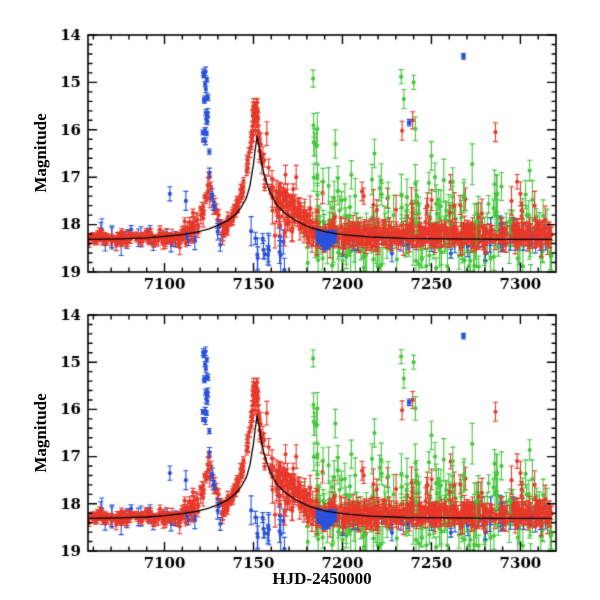 The height and width of the screenshot is (600, 600). I want to click on x-axis-label: HJD-2450000, so click(322, 578).